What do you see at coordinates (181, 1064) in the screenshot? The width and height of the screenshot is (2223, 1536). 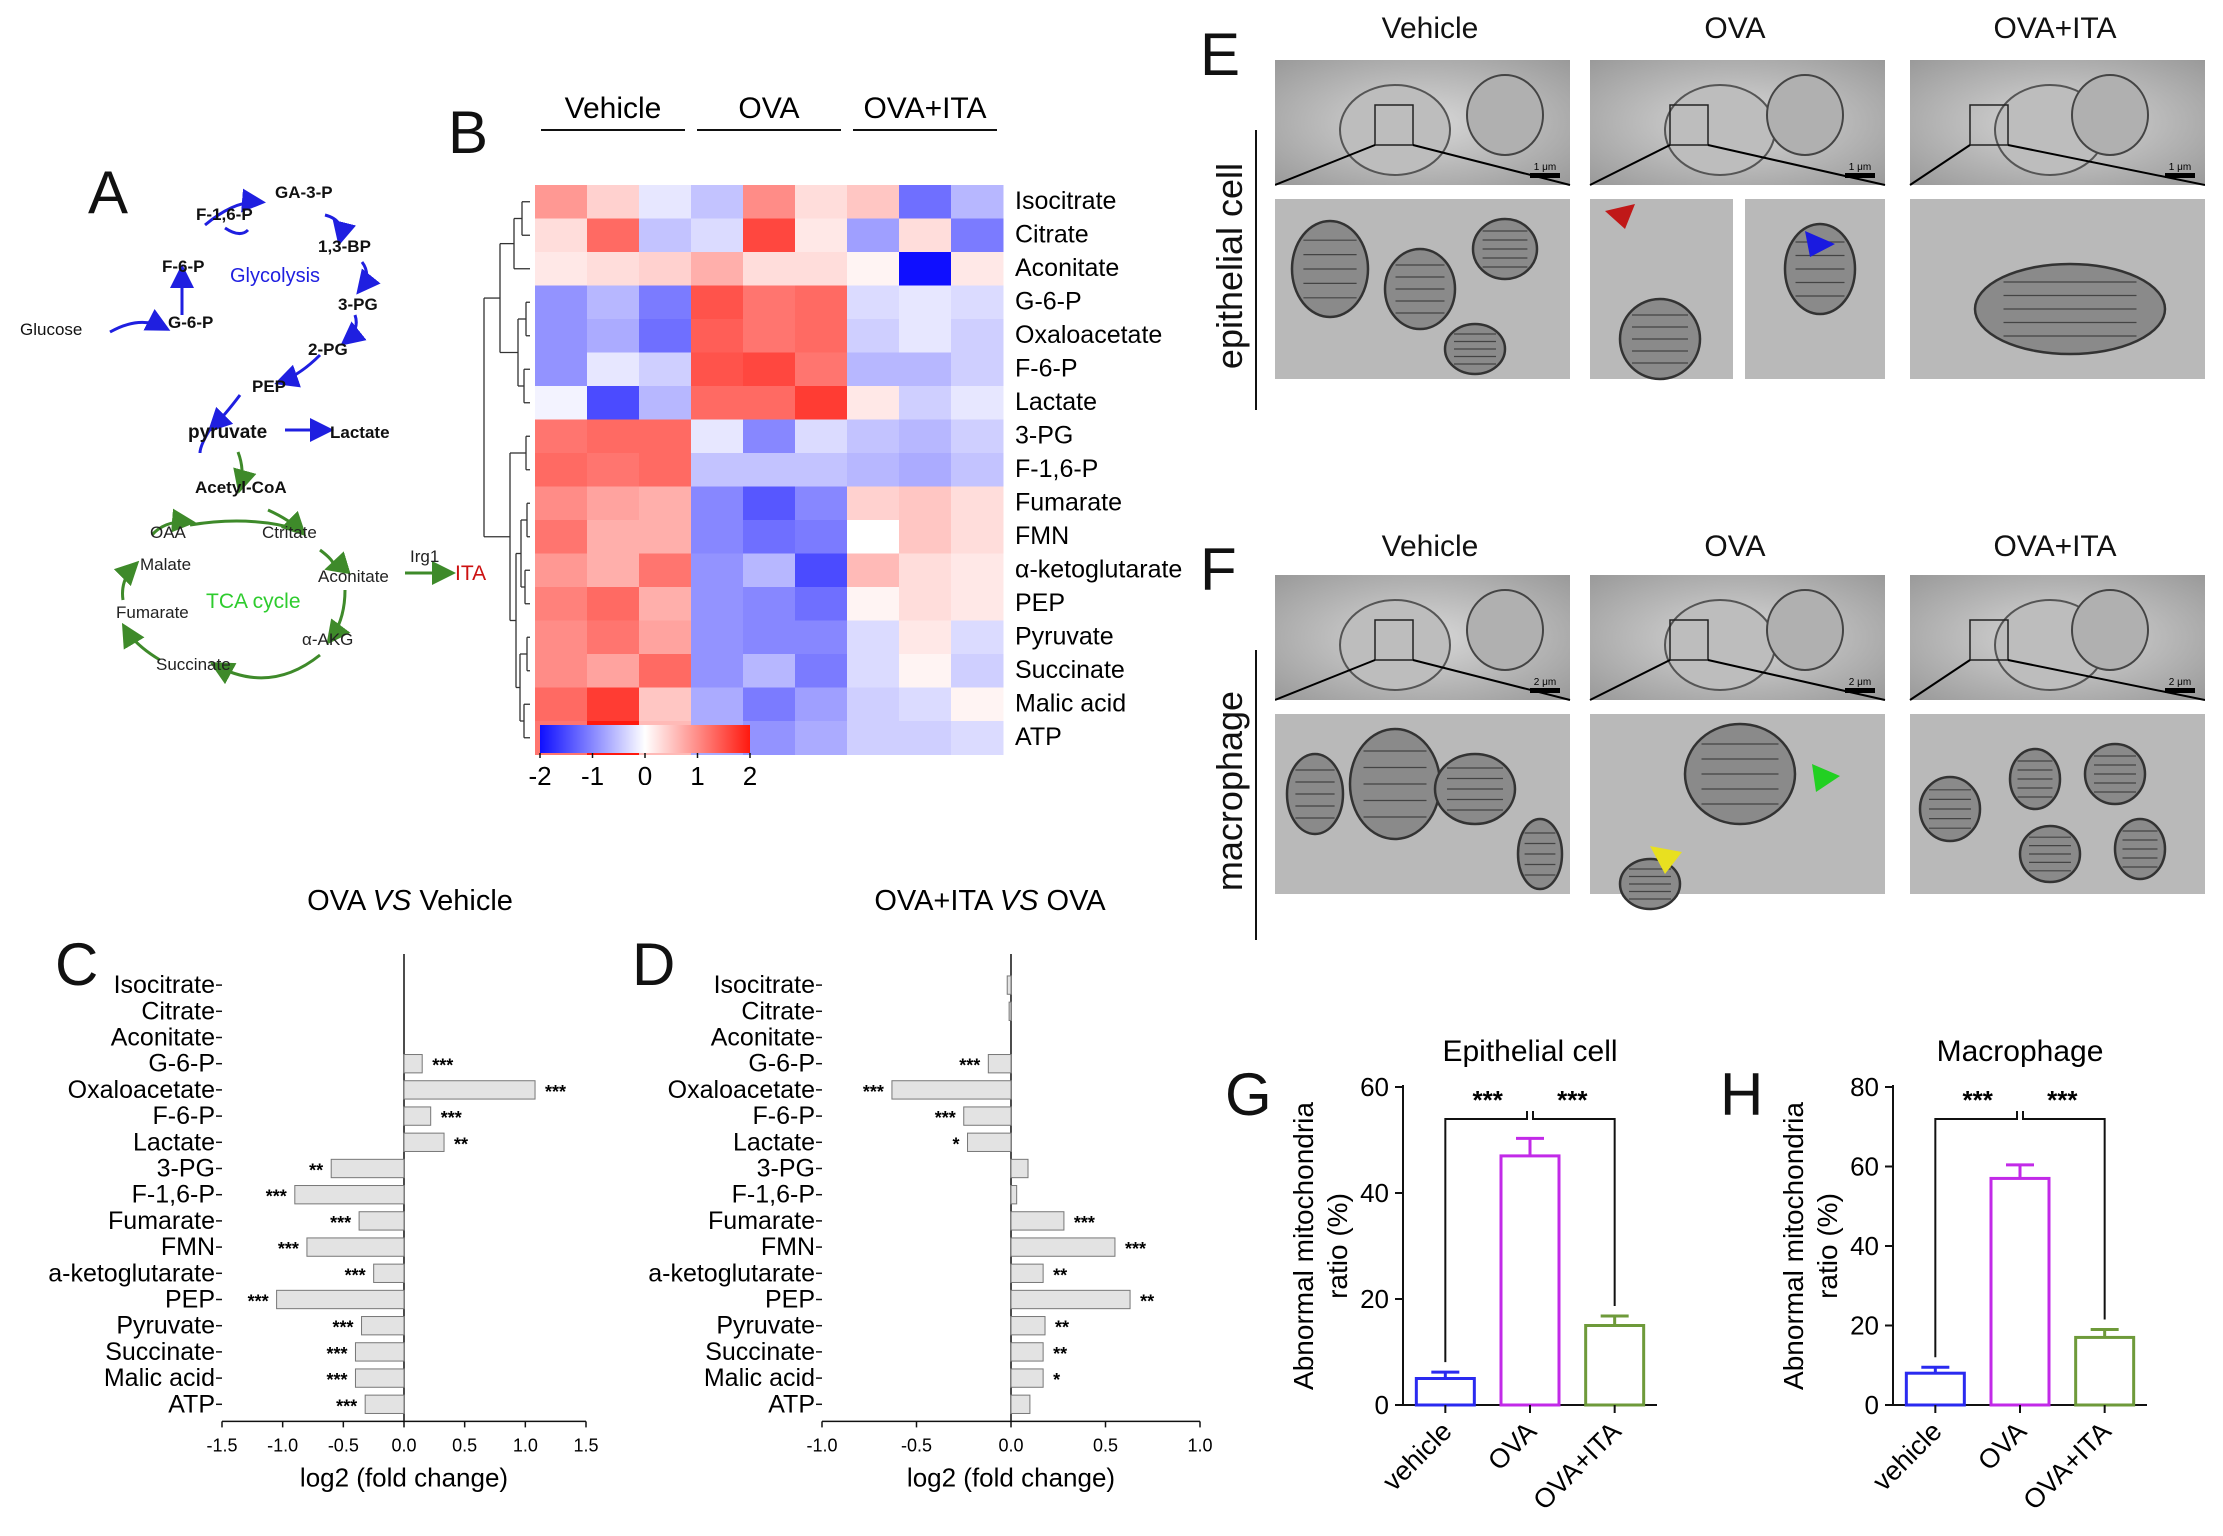 I see `y-tick-label: G-6-P` at bounding box center [181, 1064].